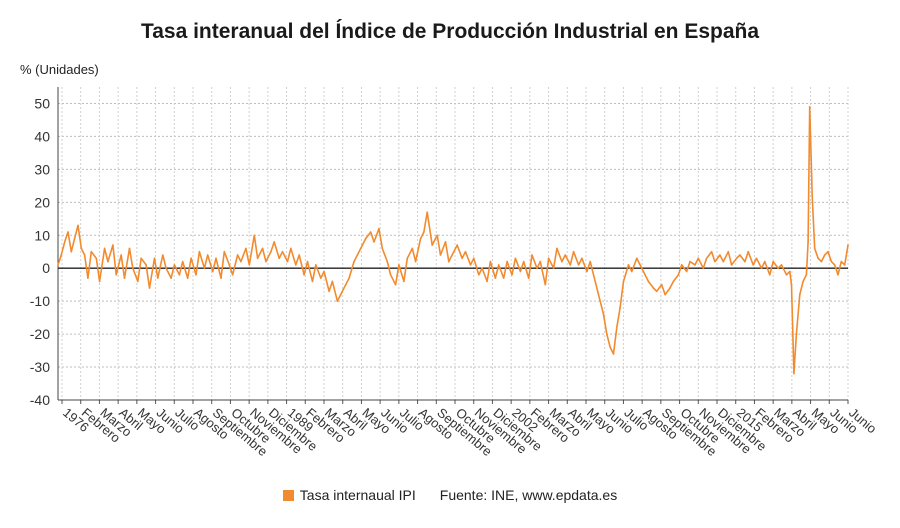  Describe the element at coordinates (59, 69) in the screenshot. I see `y-axis-unit-label: % (Unidades)` at that location.